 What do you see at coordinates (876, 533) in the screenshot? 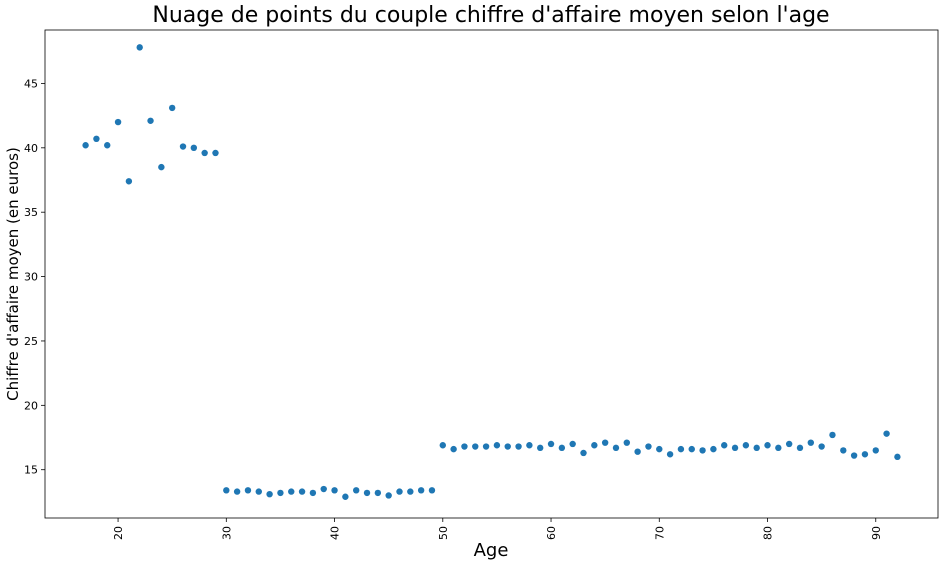
I see `x-tick-label: 90` at bounding box center [876, 533].